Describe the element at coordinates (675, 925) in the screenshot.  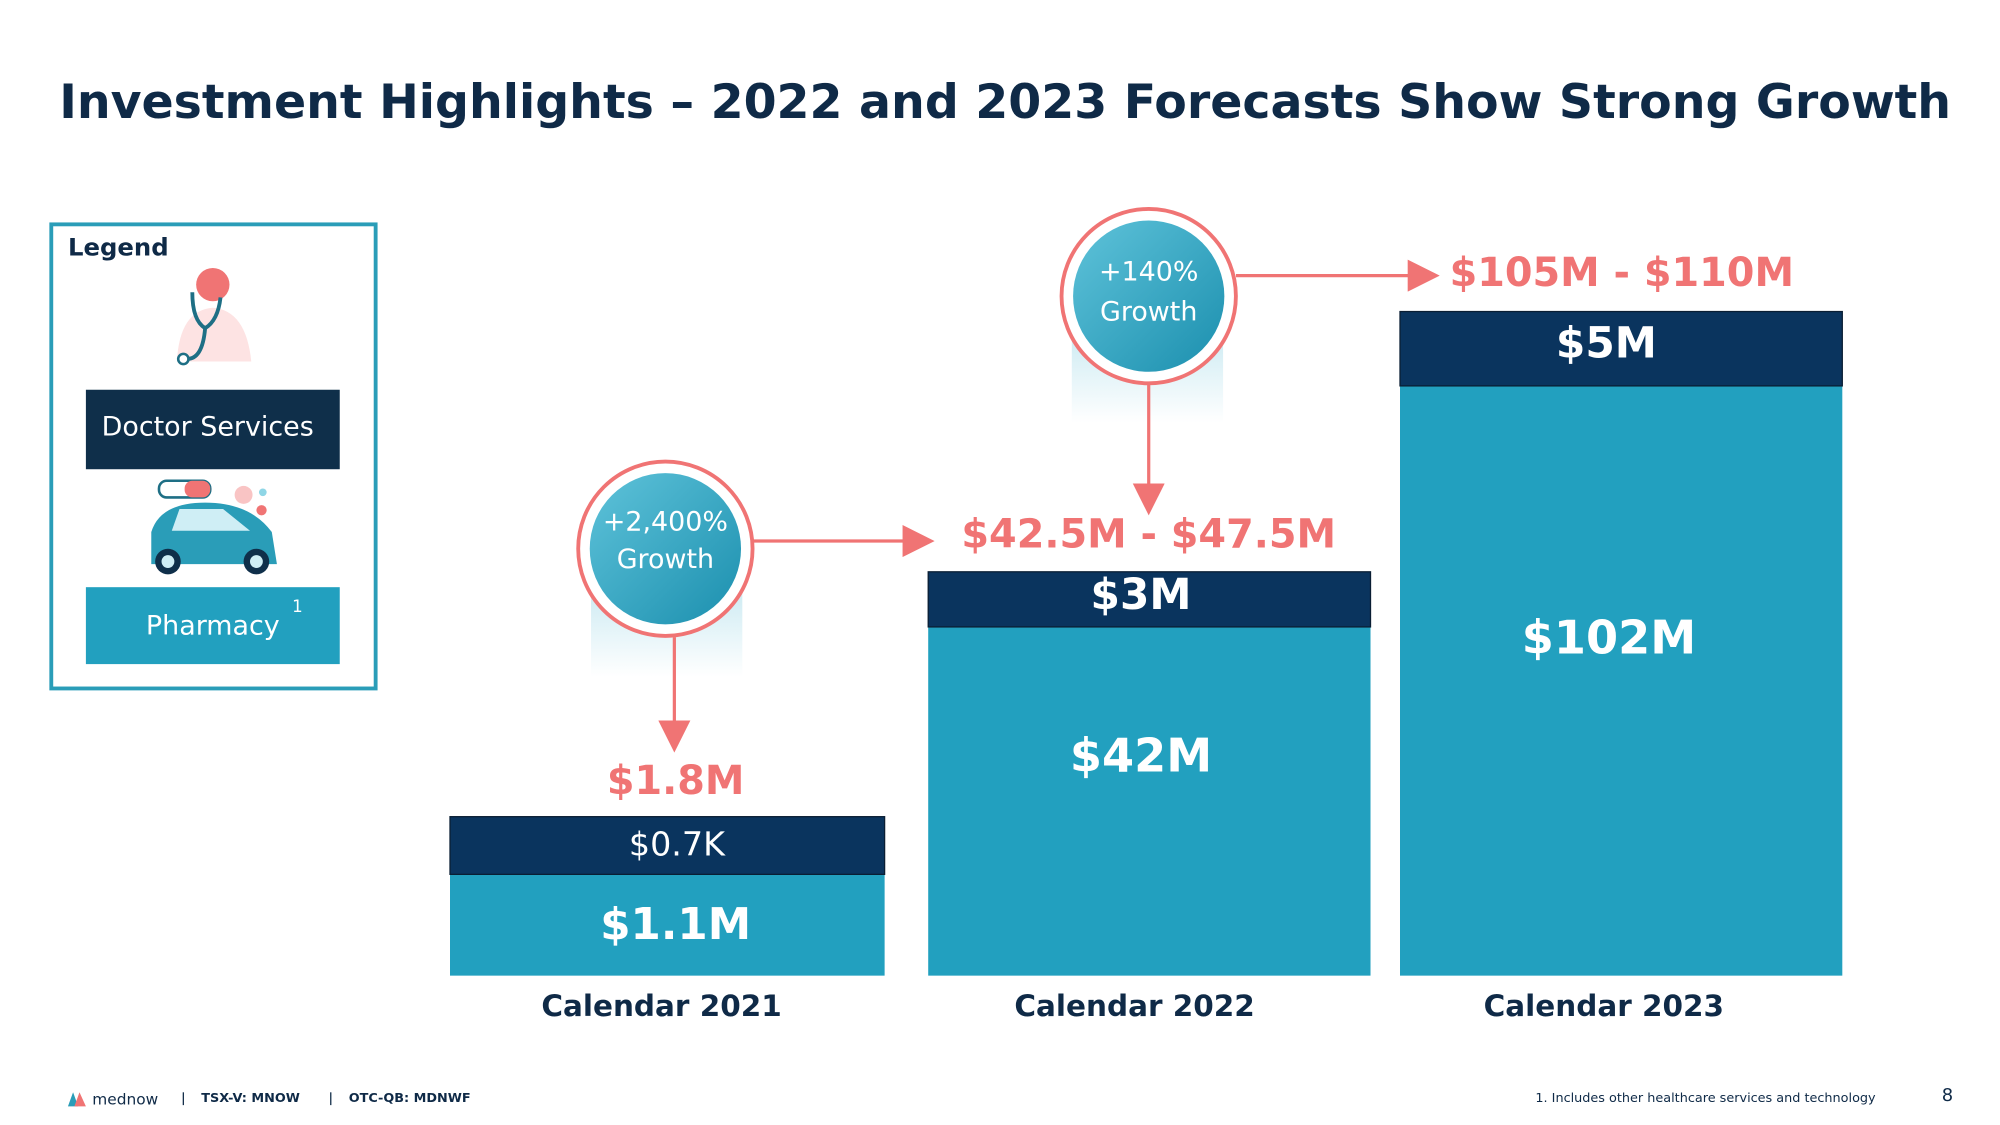
I see `pharmacy-value: $1.1M` at that location.